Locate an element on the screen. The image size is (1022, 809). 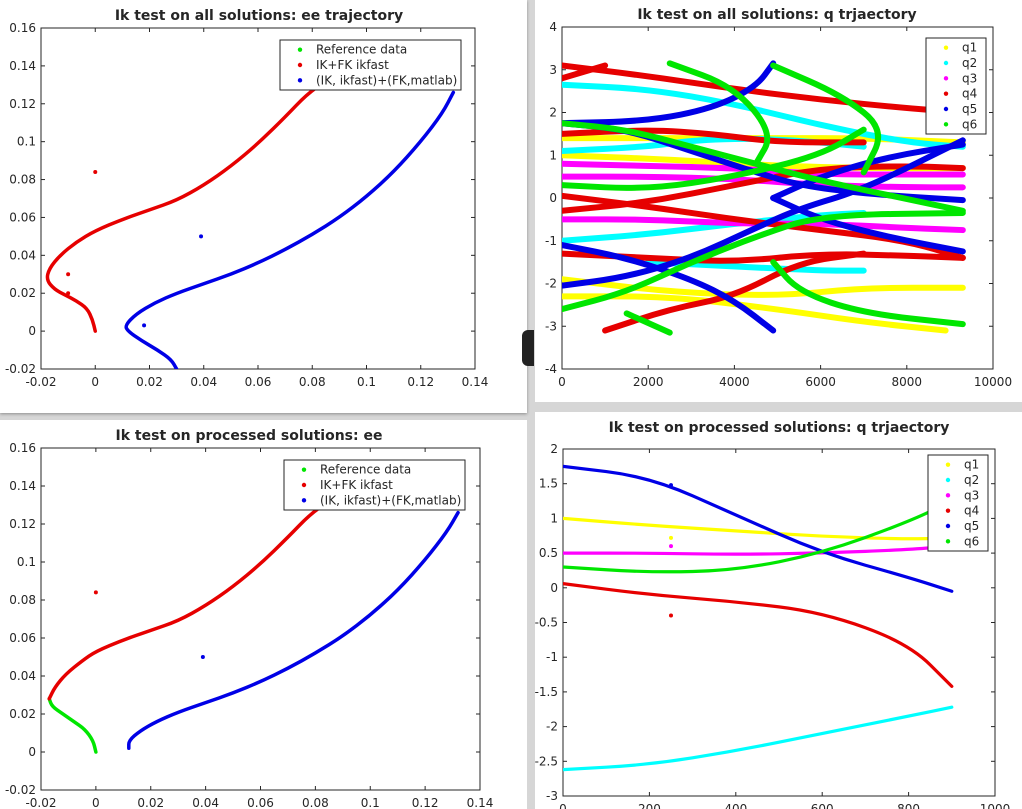
y-tick-label: 1.5 is located at coordinates (548, 484).